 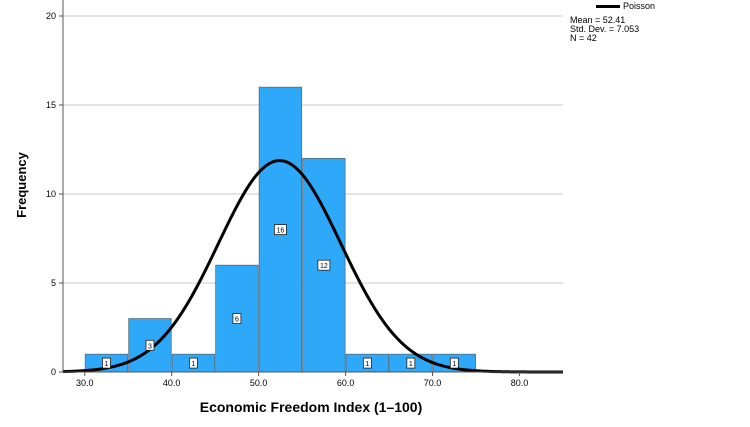 I want to click on summary-stats: Mean = 52.41 Std. Dev. = 7.053 N = 42, so click(x=612, y=29).